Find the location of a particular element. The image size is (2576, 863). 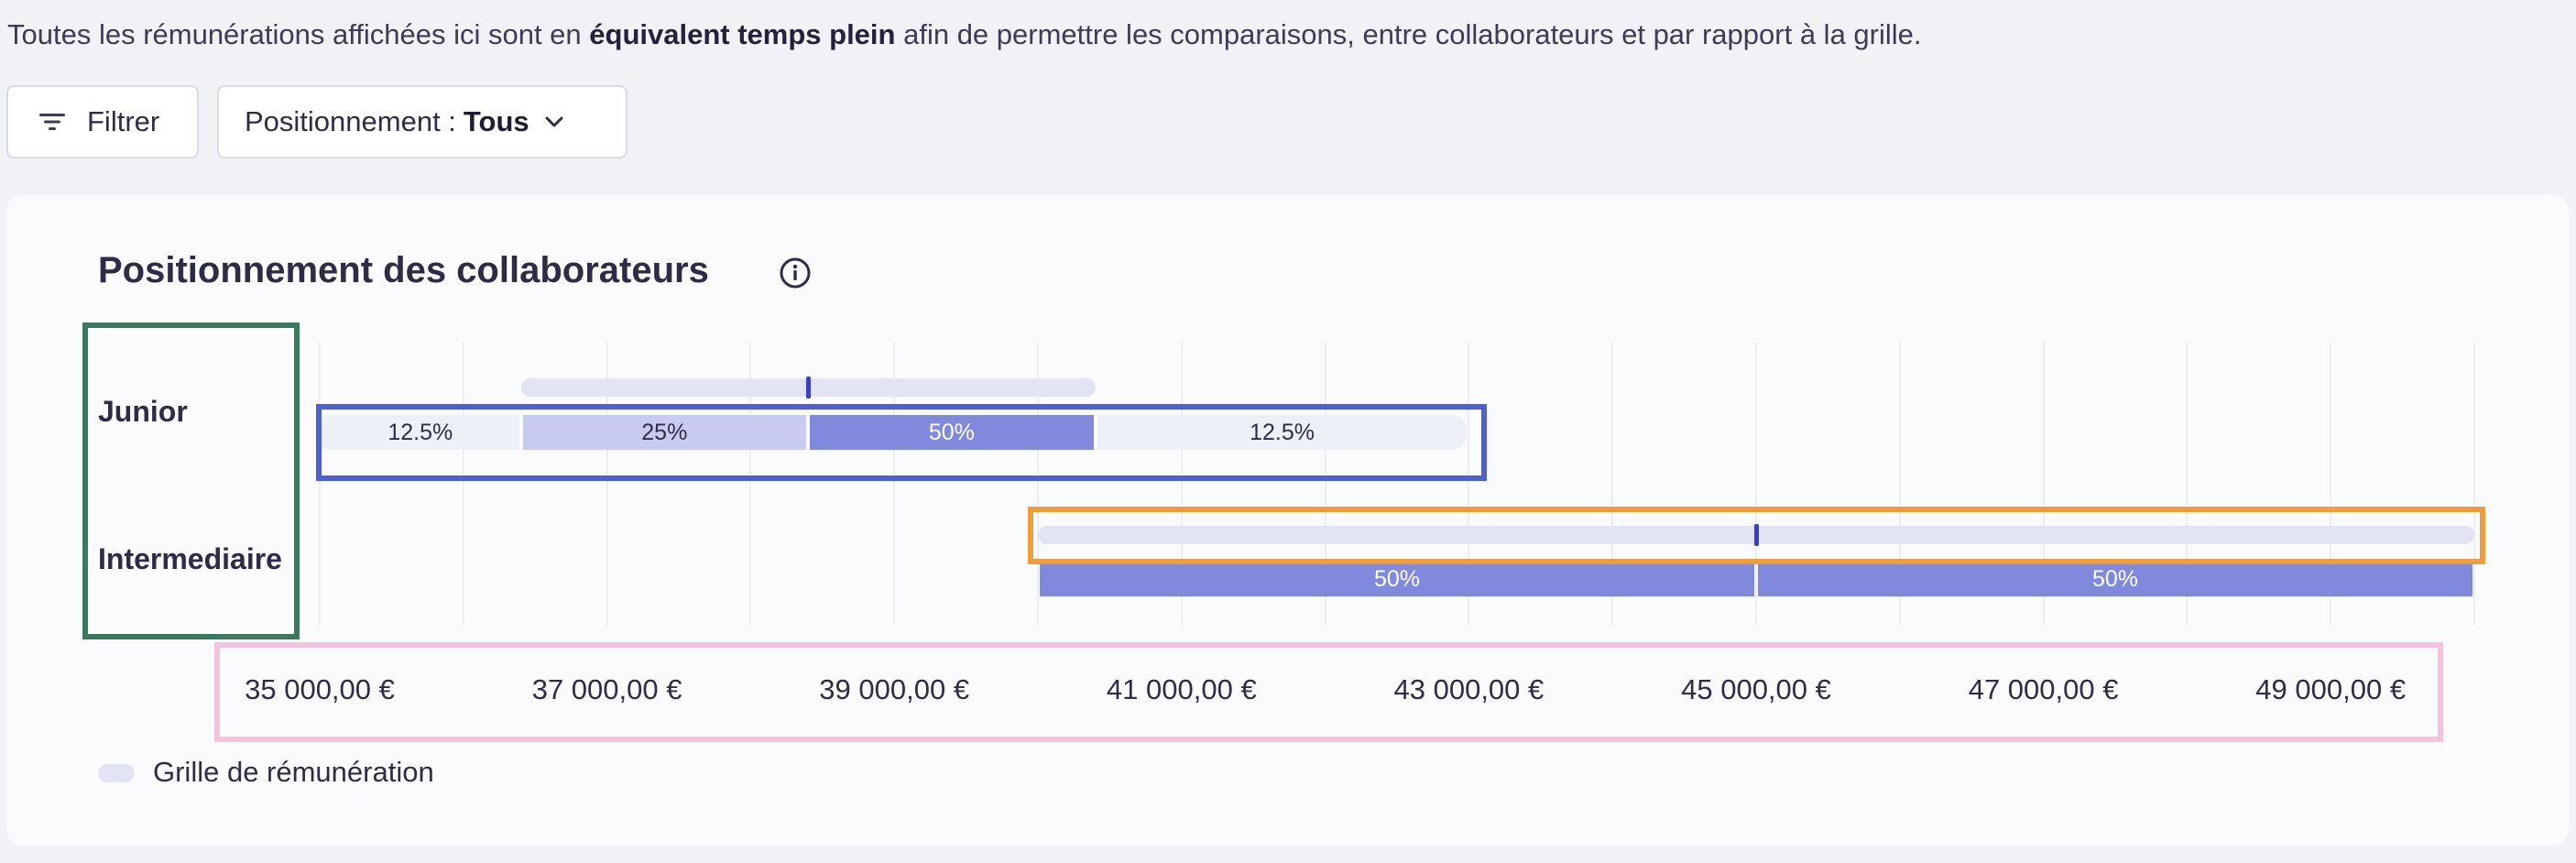

segment-intermediaire-2: 50% is located at coordinates (2115, 579).